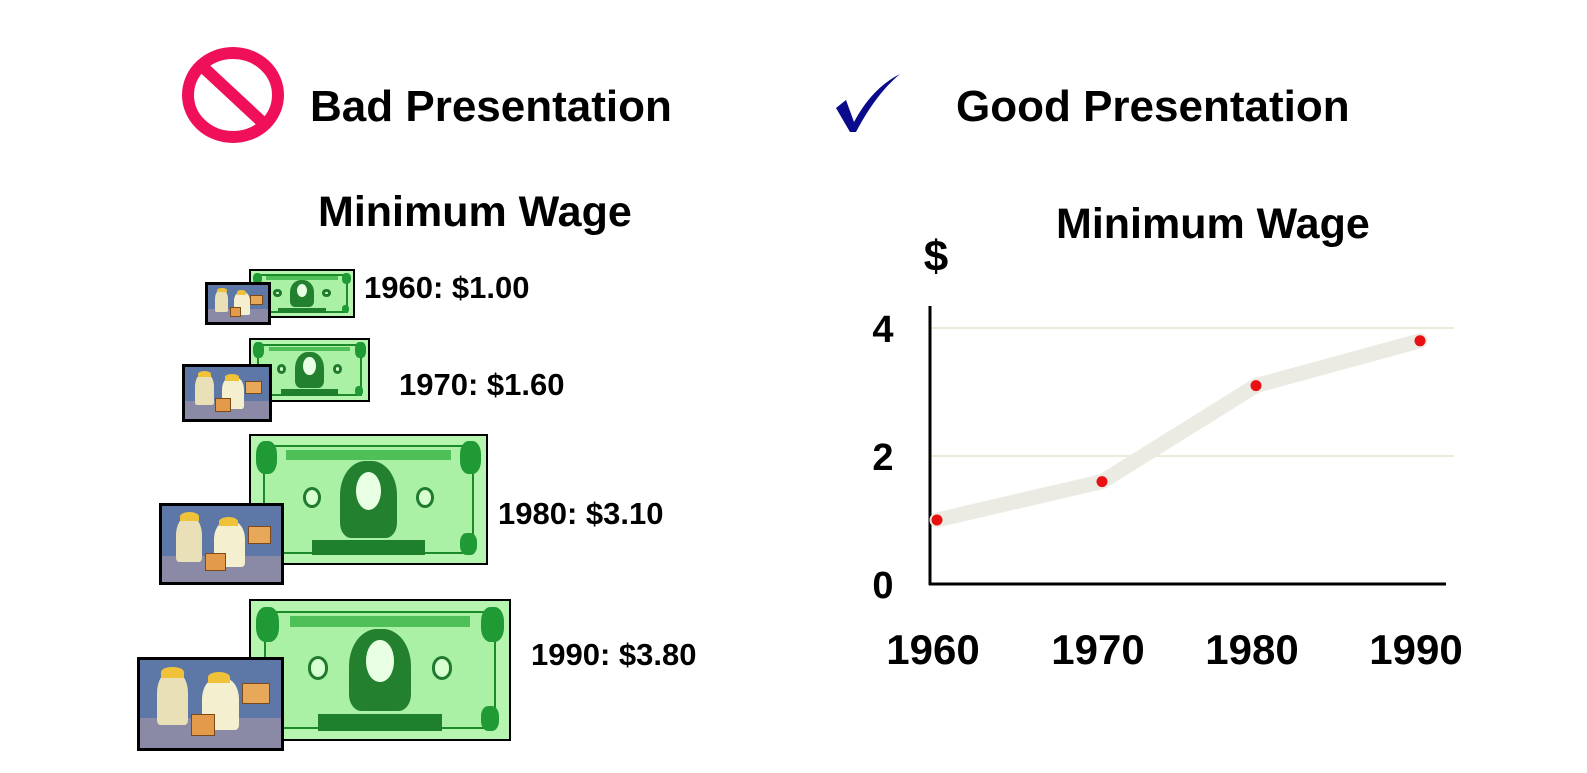 Image resolution: width=1587 pixels, height=773 pixels. I want to click on good-chart-title: Minimum Wage, so click(1213, 224).